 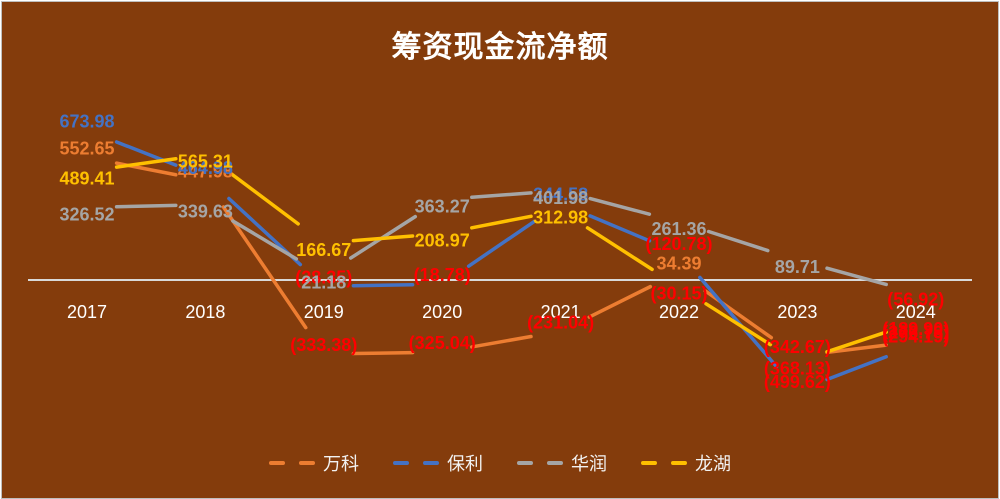 I want to click on data-label: 339.63, so click(x=205, y=212).